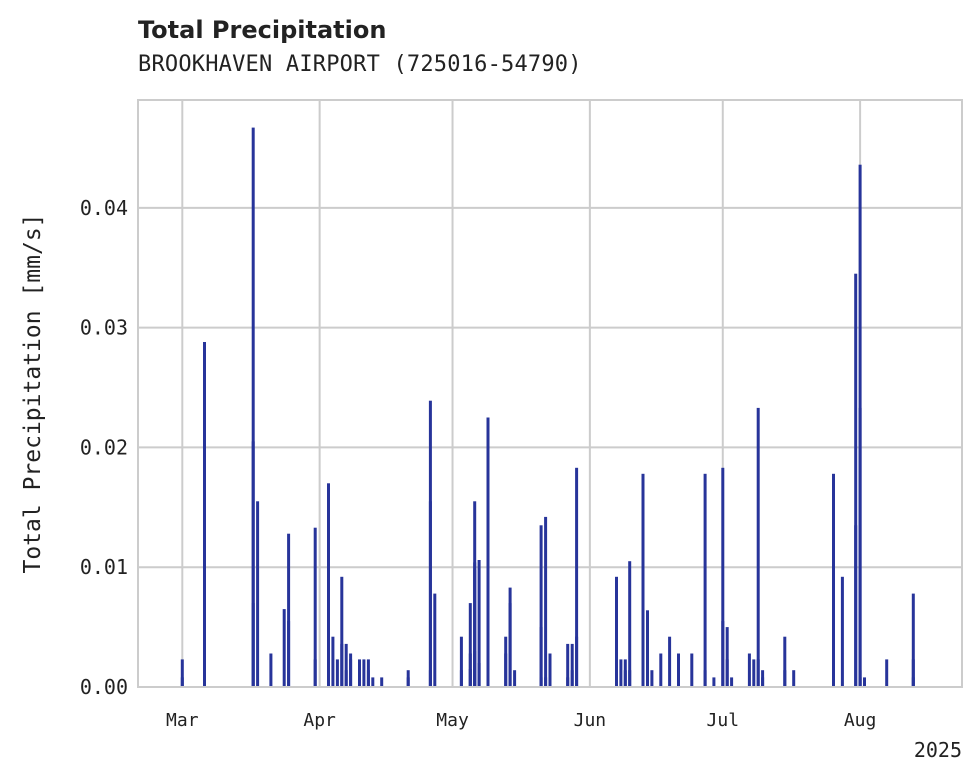  Describe the element at coordinates (723, 720) in the screenshot. I see `x-tick-label: Jul` at that location.